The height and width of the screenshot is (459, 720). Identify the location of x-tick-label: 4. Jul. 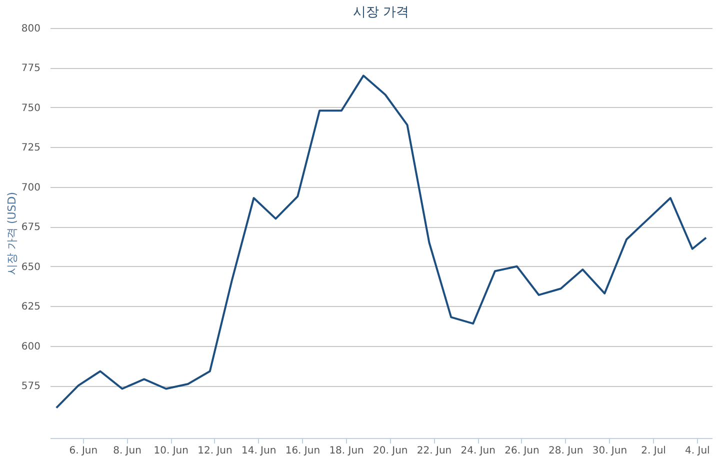
(697, 451).